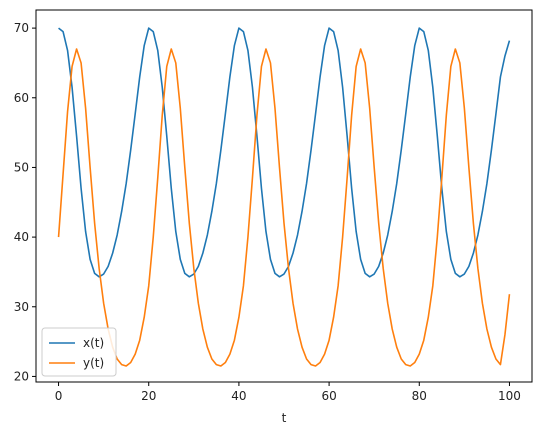 The width and height of the screenshot is (541, 436). I want to click on x-tick-label: 0, so click(59, 396).